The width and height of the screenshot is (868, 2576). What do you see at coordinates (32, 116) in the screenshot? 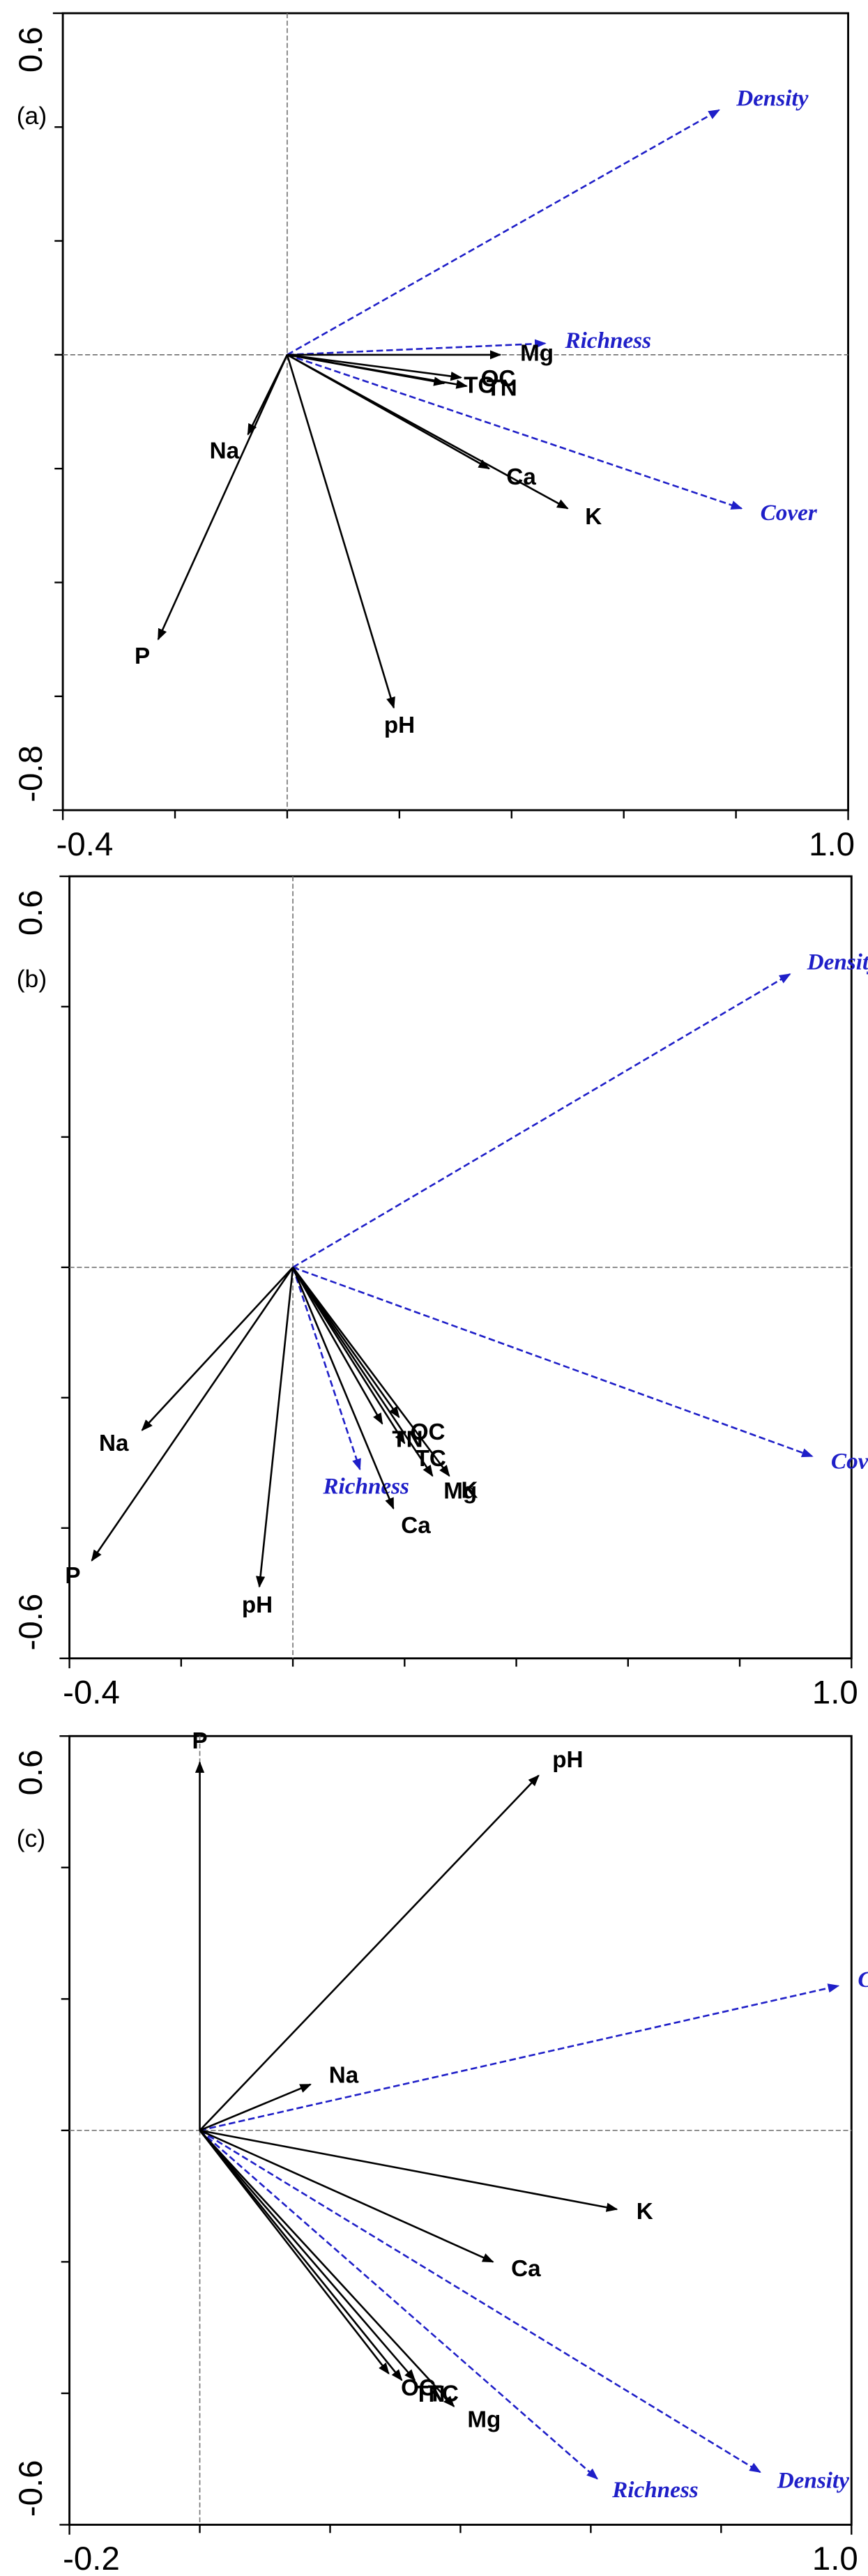
I see `panel-label: (a)` at bounding box center [32, 116].